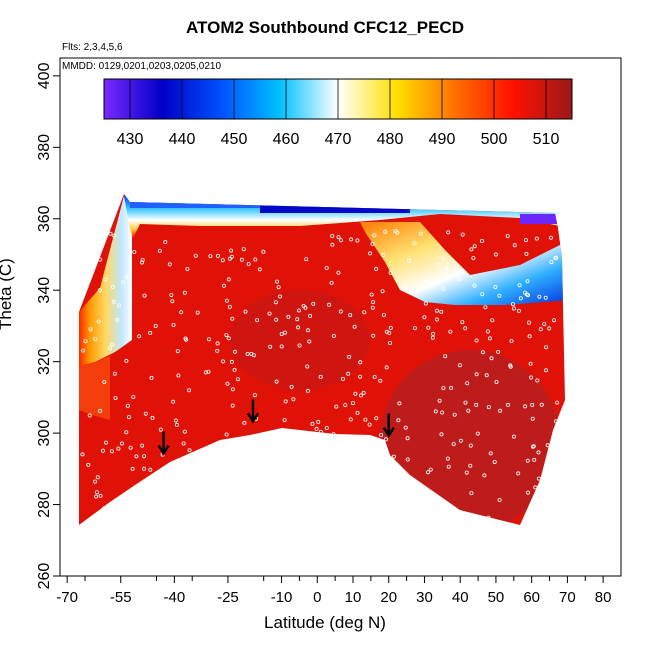  What do you see at coordinates (531, 597) in the screenshot?
I see `x-tick-label: 60` at bounding box center [531, 597].